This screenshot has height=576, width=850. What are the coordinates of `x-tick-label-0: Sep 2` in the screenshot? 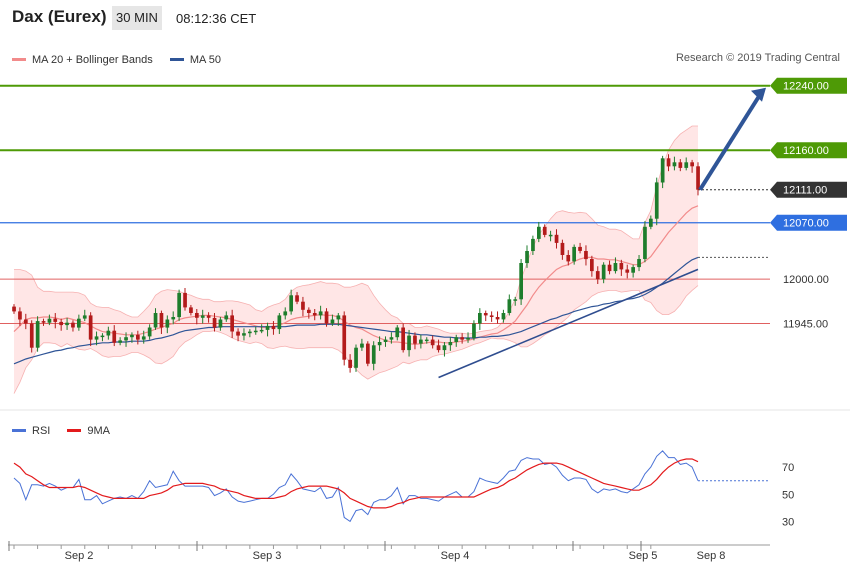 It's located at (79, 556).